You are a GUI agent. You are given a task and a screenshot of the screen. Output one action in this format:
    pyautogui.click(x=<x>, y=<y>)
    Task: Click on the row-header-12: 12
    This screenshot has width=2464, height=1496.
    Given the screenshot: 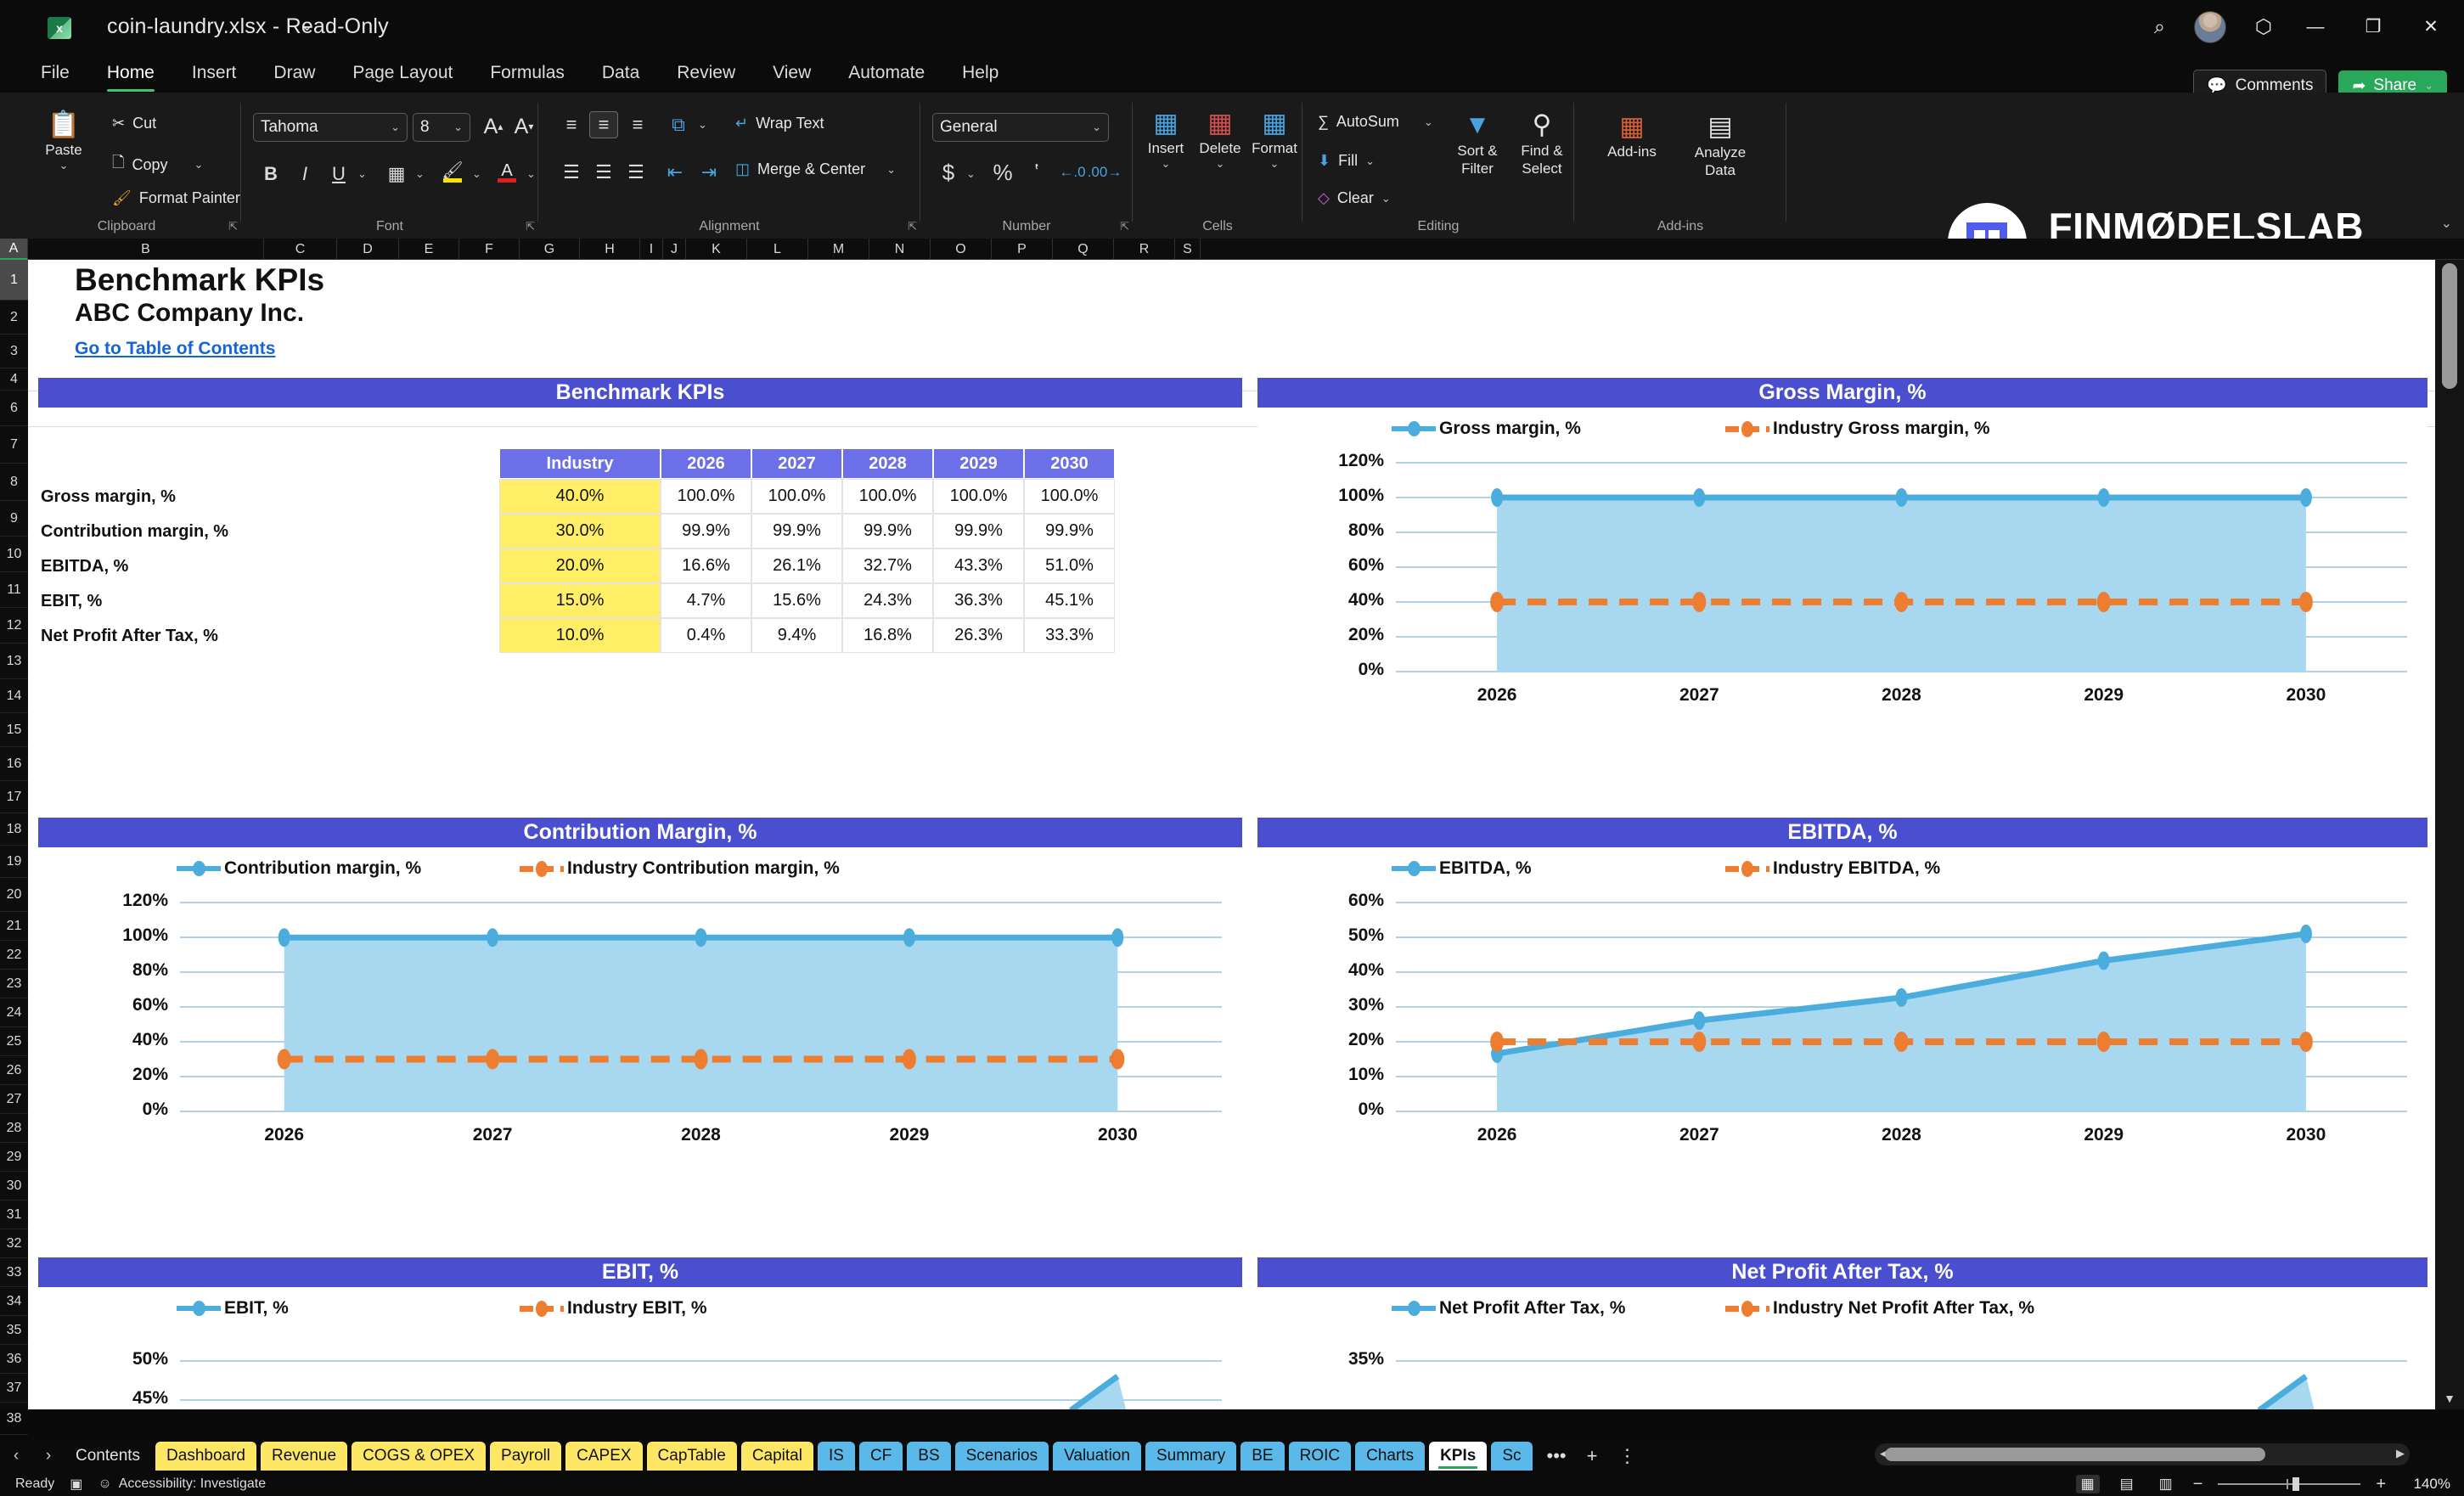 What is the action you would take?
    pyautogui.click(x=14, y=626)
    